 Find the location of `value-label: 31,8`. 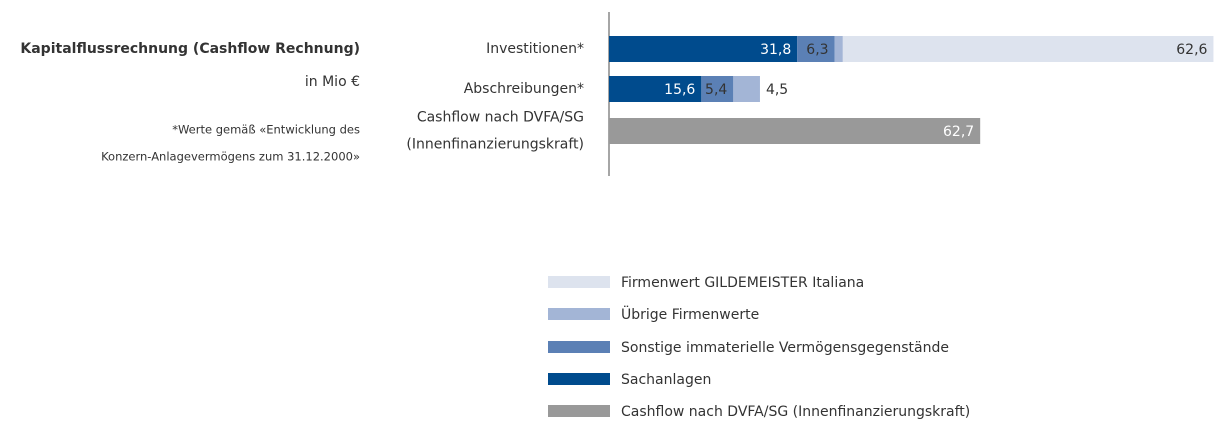

value-label: 31,8 is located at coordinates (775, 50).